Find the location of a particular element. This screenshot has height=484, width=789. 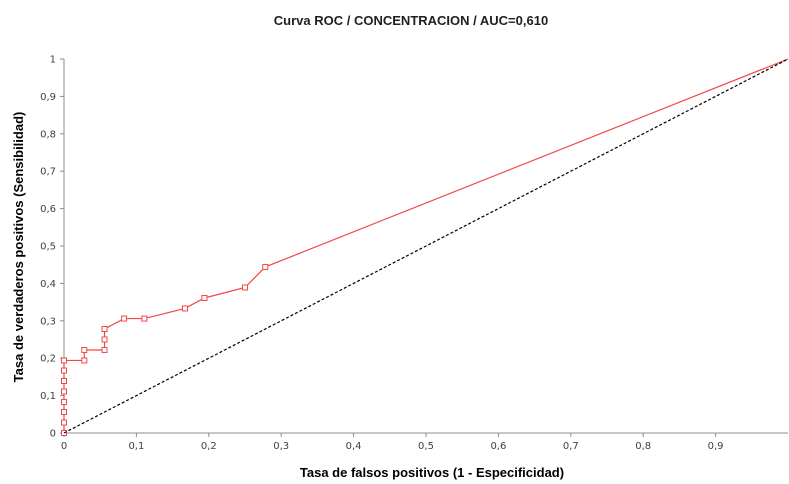

x-tick-label: 0 is located at coordinates (64, 446).